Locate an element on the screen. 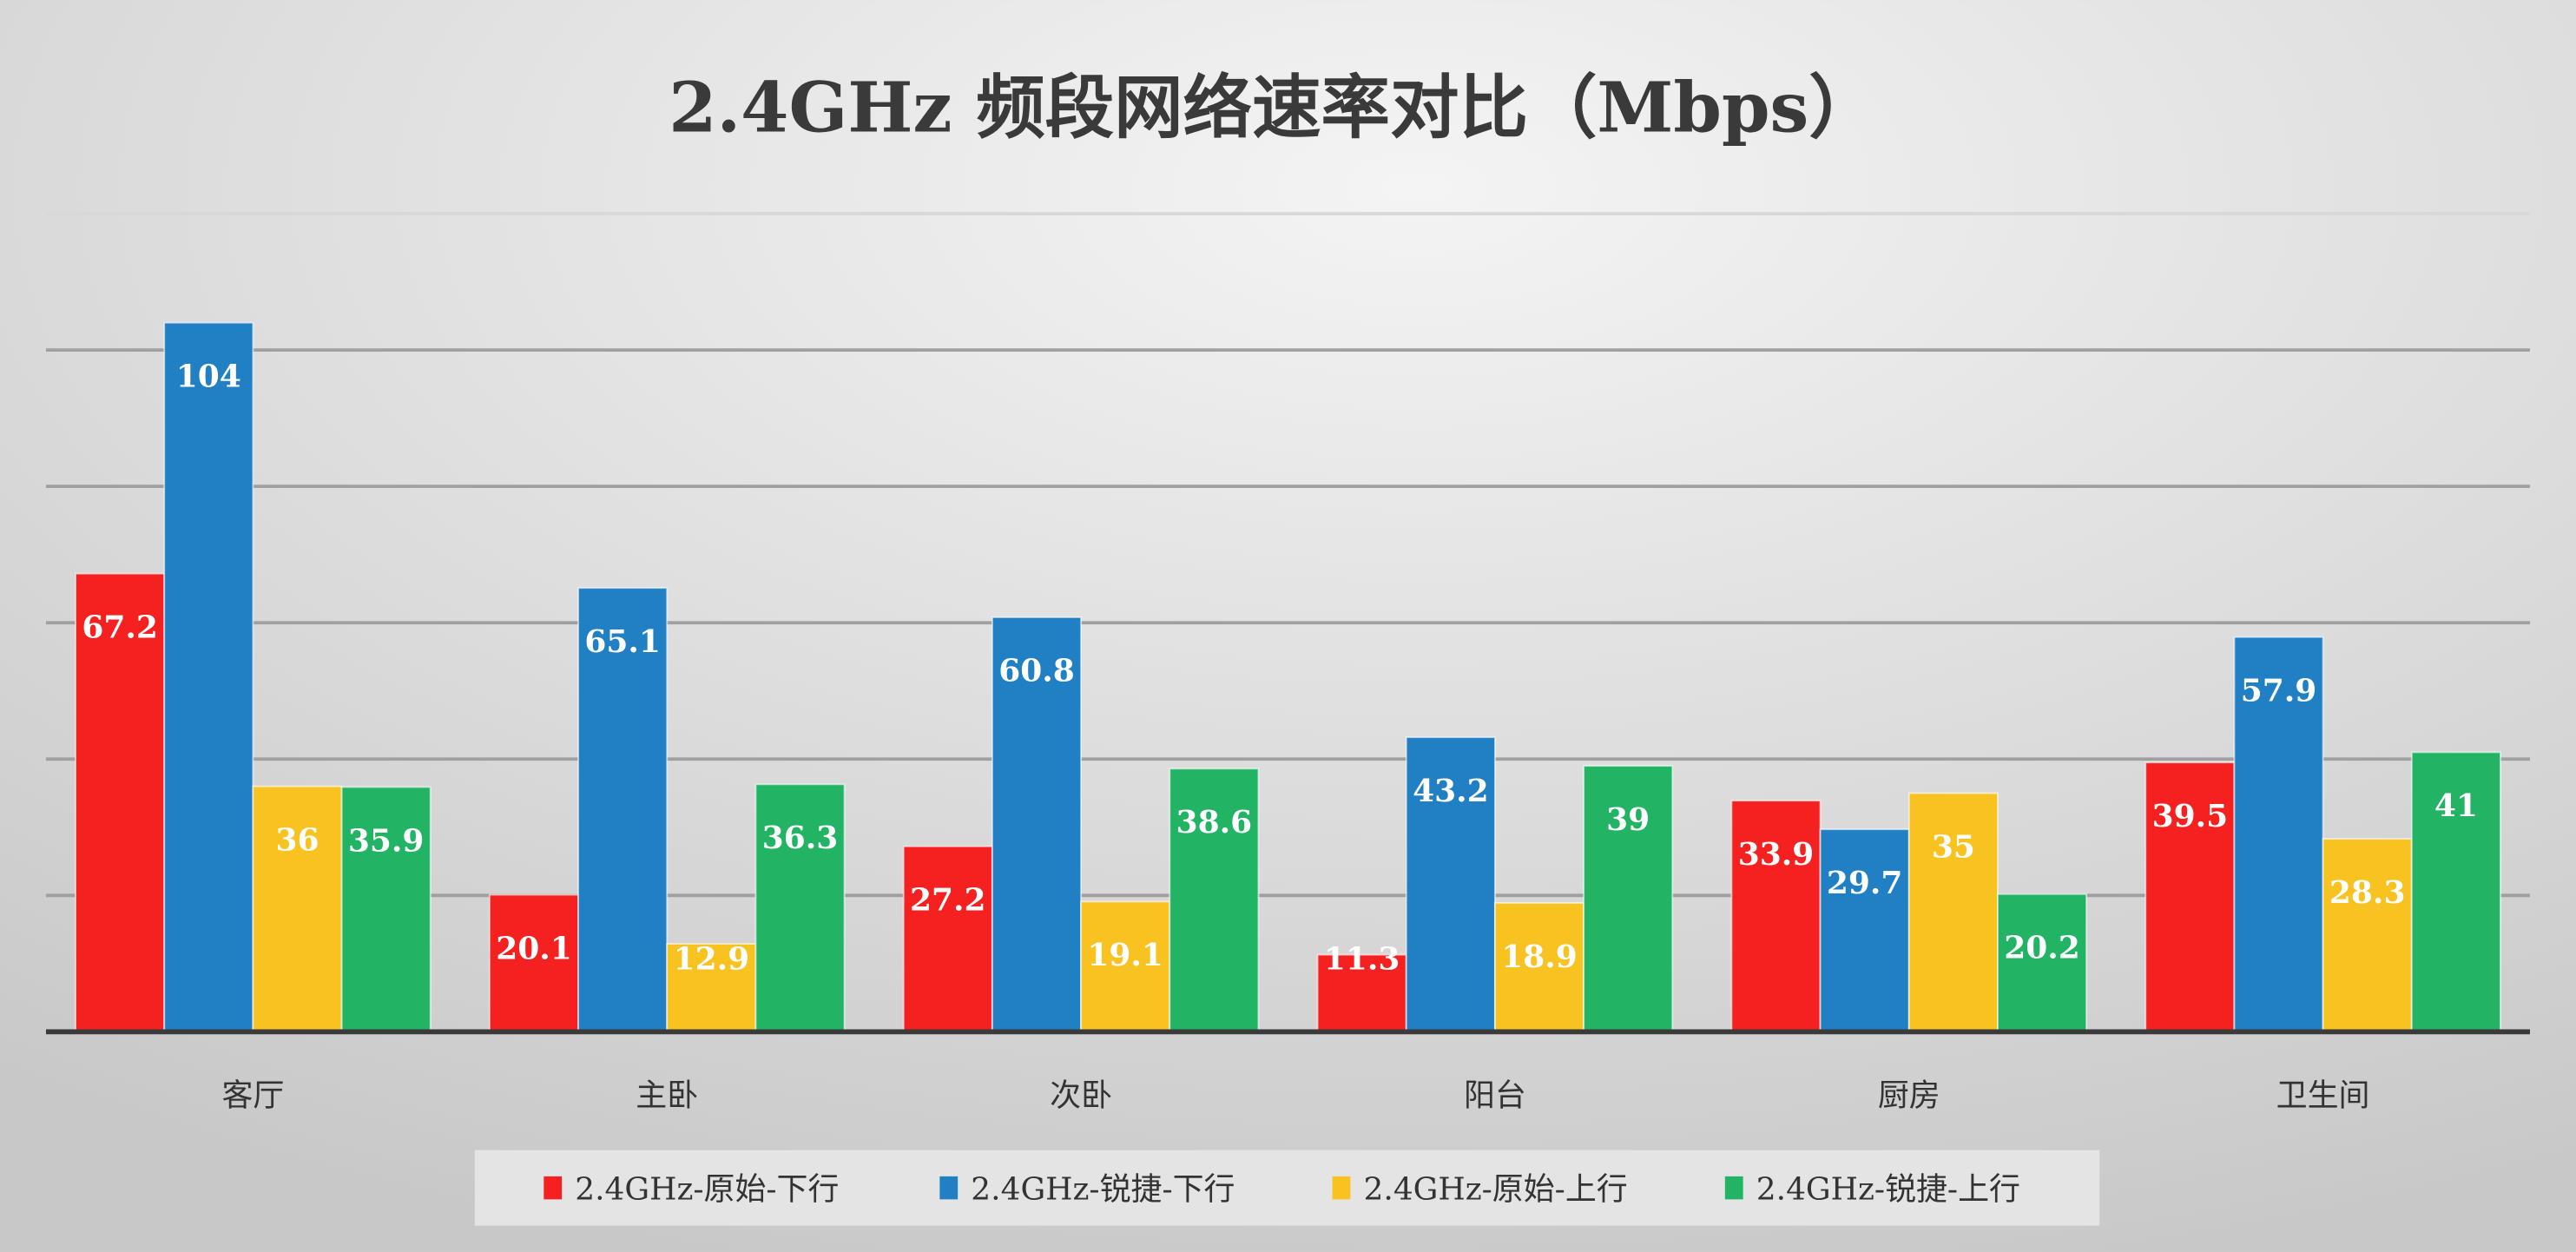 The width and height of the screenshot is (2576, 1252). data-label: 39 is located at coordinates (1628, 819).